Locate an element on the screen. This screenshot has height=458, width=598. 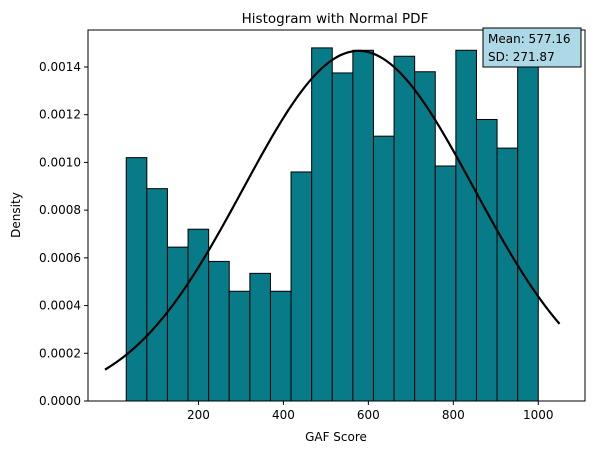
x-tick-label: 200 is located at coordinates (198, 415).